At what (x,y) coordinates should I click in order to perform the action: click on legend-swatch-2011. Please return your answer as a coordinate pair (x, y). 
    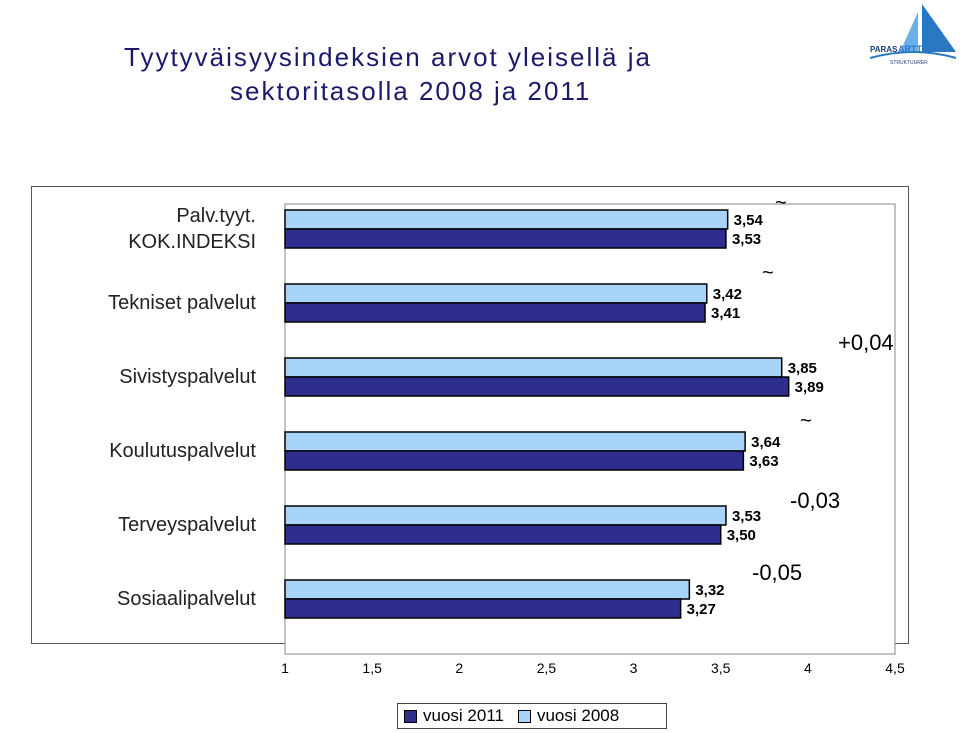
    Looking at the image, I should click on (410, 716).